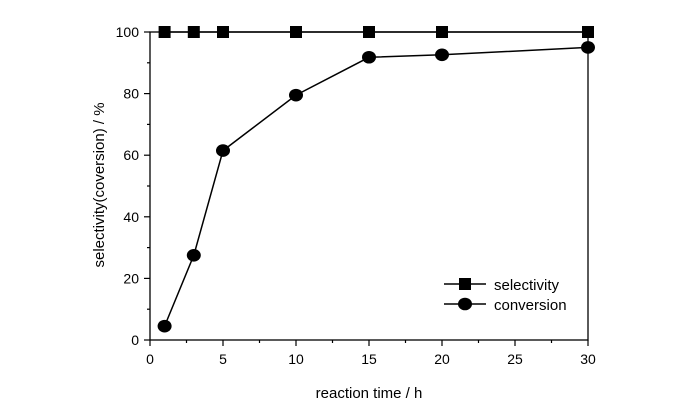 Image resolution: width=700 pixels, height=420 pixels. What do you see at coordinates (530, 305) in the screenshot?
I see `legend-label-conversion: conversion` at bounding box center [530, 305].